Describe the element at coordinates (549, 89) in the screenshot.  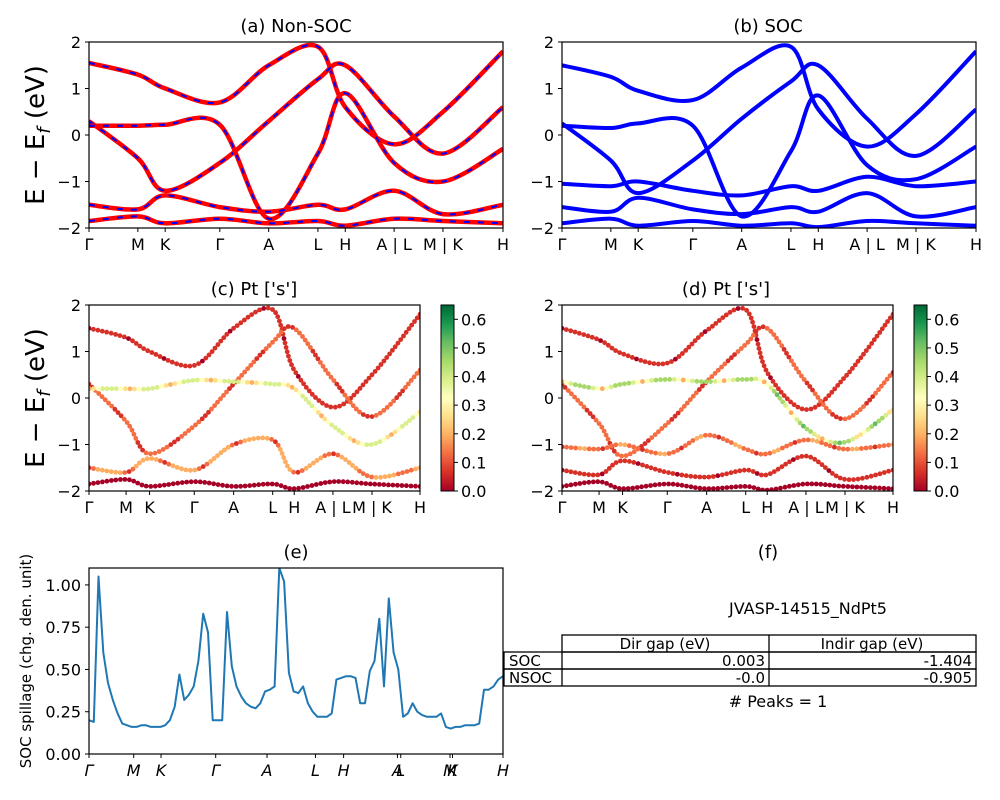
I see `y-tick-label: 1` at that location.